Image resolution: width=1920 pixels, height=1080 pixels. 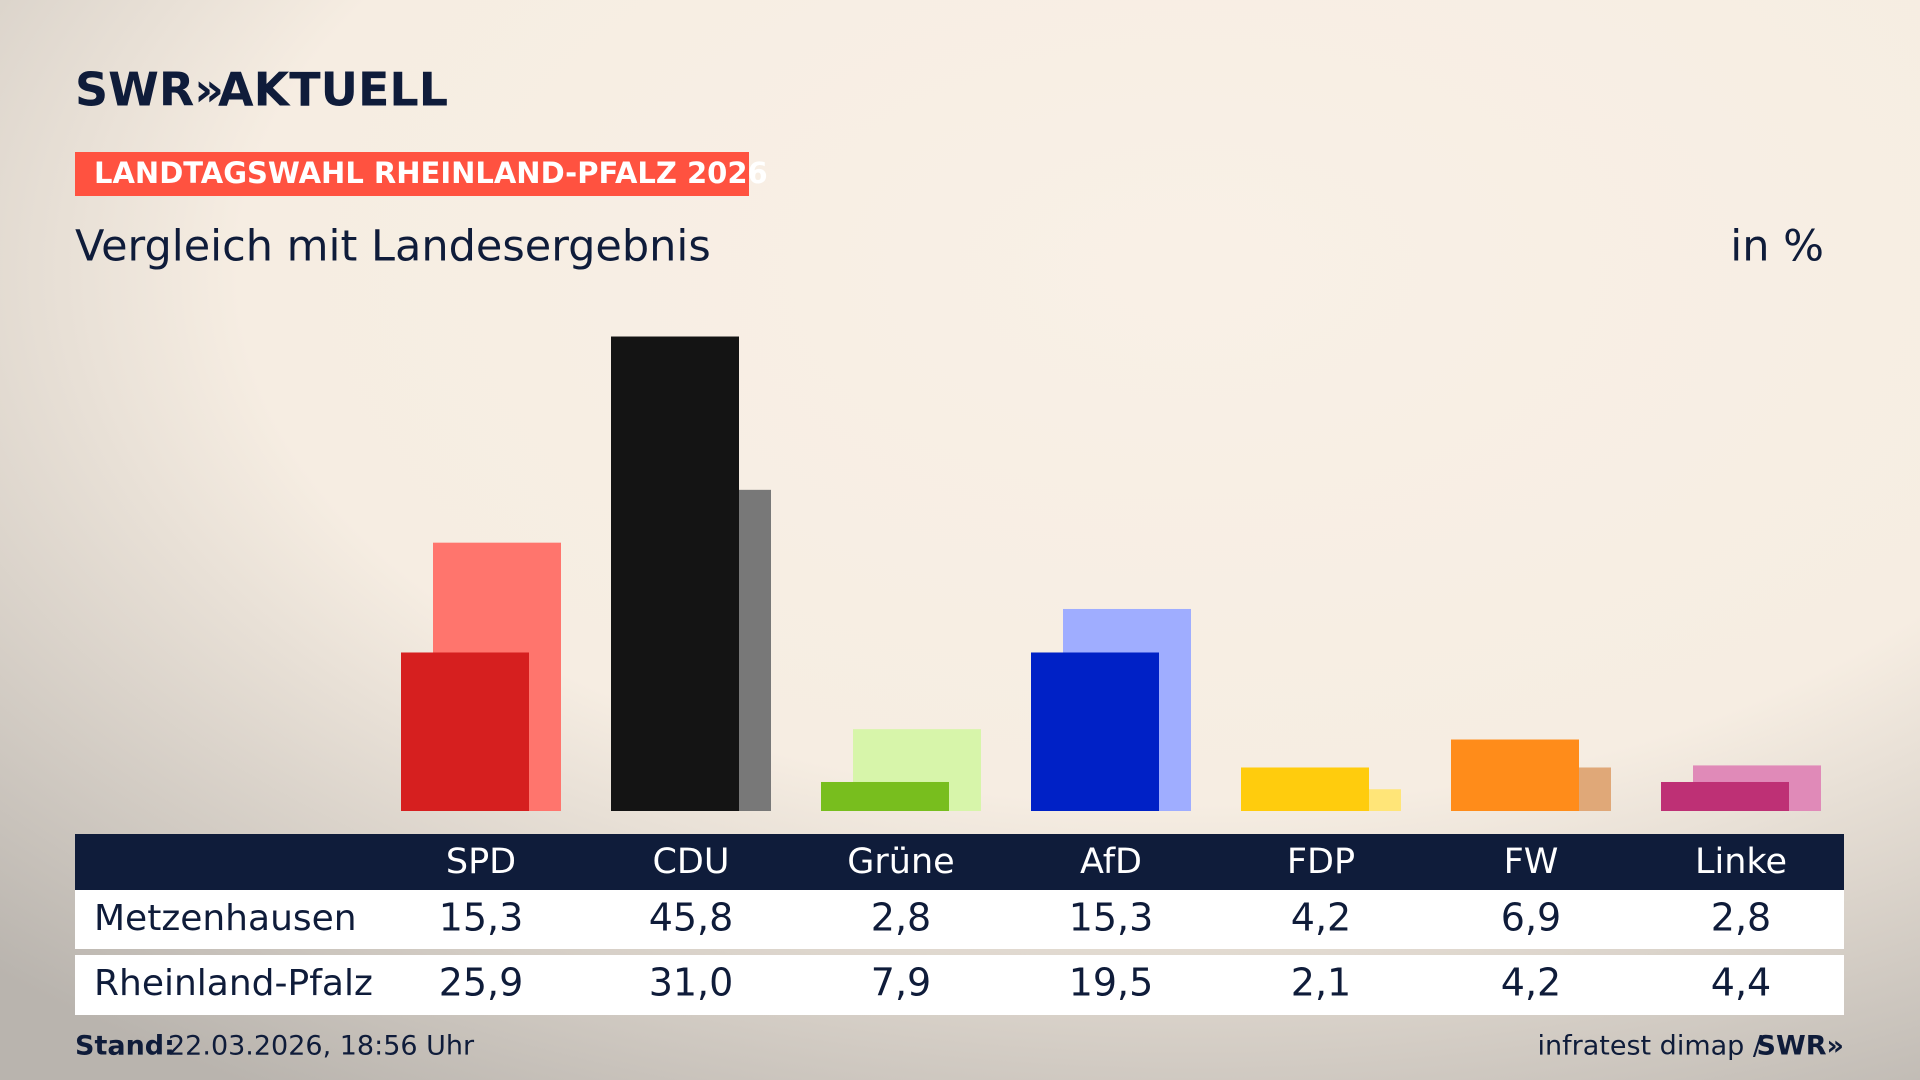 What do you see at coordinates (1741, 983) in the screenshot?
I see `value-label: 4,4` at bounding box center [1741, 983].